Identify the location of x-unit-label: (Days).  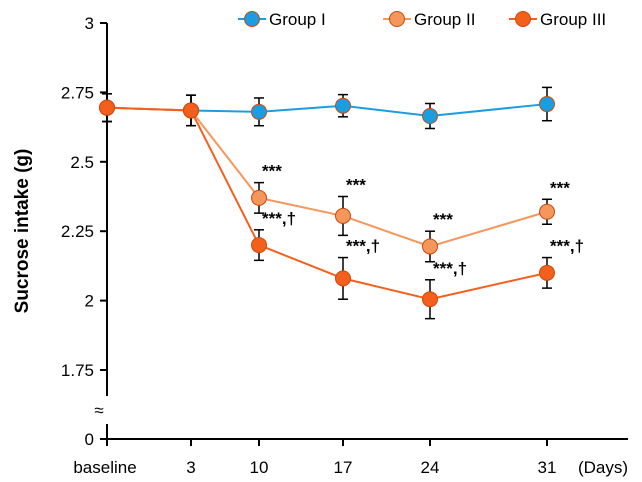
(603, 467).